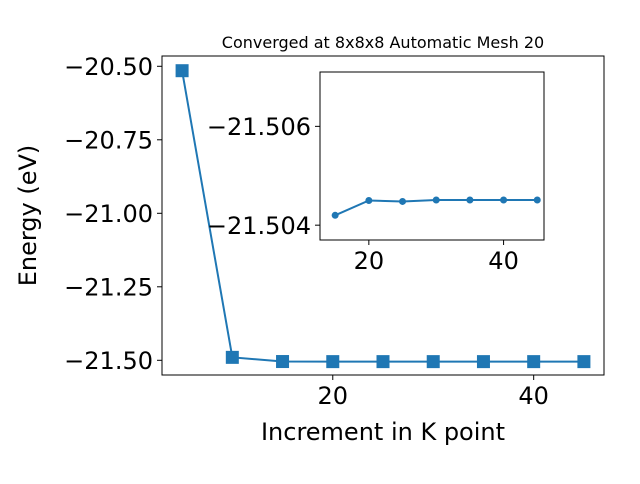  Describe the element at coordinates (259, 127) in the screenshot. I see `inset-y-tick-label: −21.506` at that location.